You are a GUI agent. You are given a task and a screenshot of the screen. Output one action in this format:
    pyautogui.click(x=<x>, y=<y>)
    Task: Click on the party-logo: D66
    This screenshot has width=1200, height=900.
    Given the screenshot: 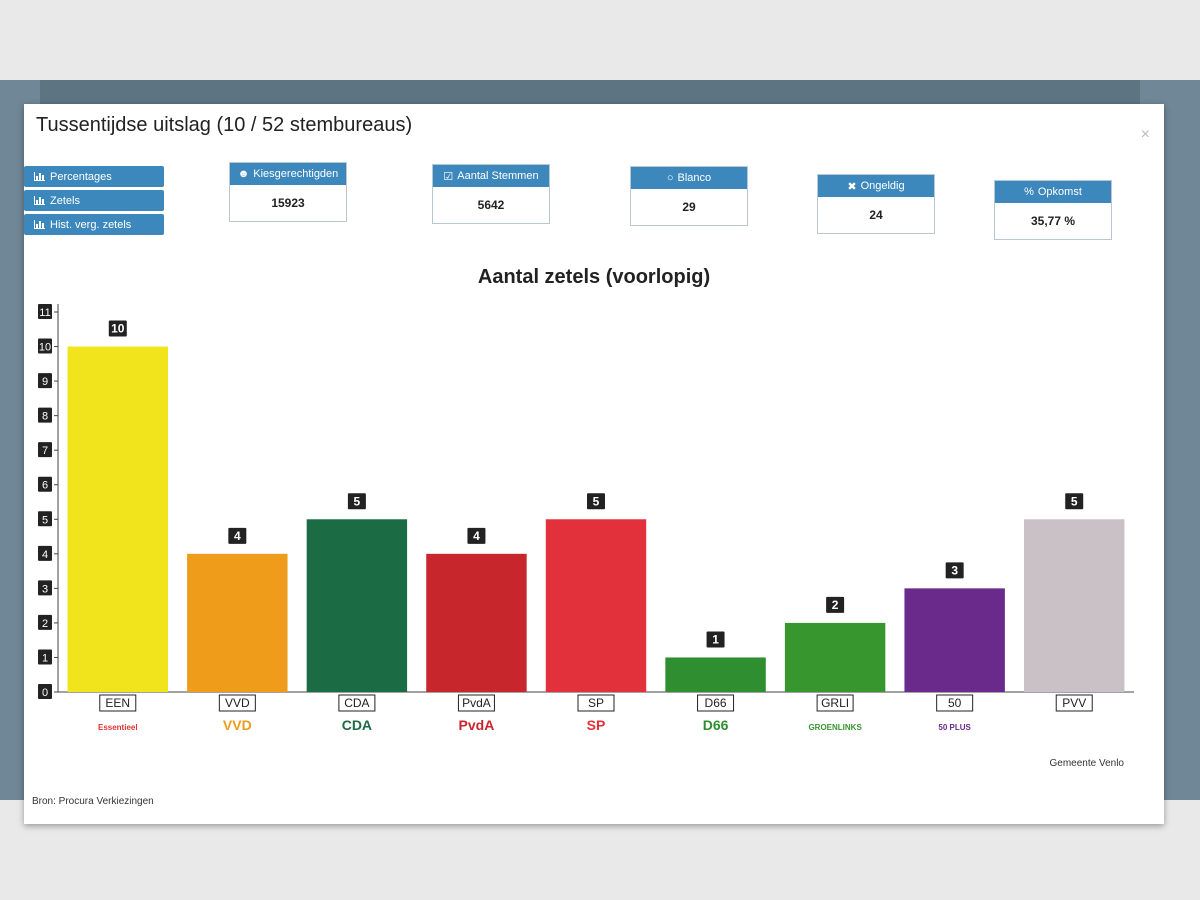 What is the action you would take?
    pyautogui.click(x=716, y=725)
    